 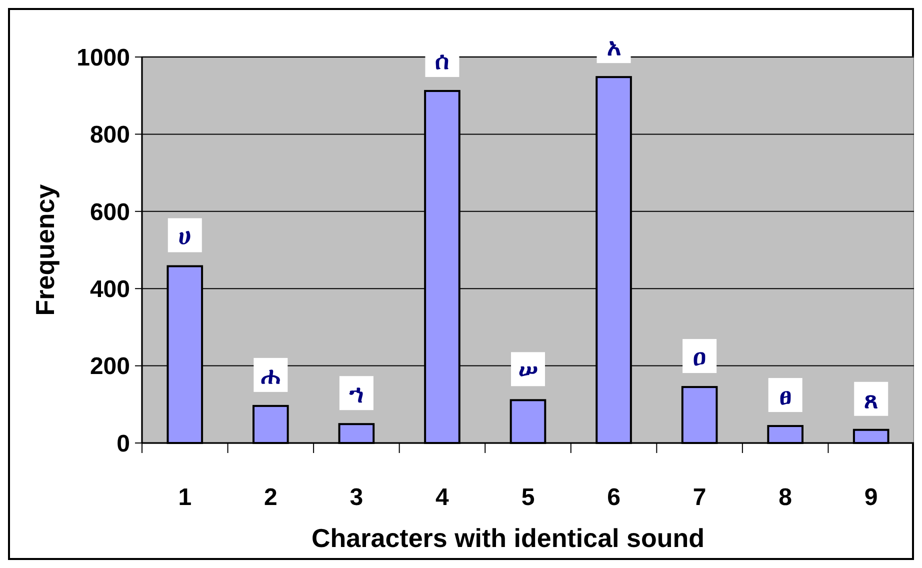 What do you see at coordinates (785, 396) in the screenshot?
I see `annotation: ፀ` at bounding box center [785, 396].